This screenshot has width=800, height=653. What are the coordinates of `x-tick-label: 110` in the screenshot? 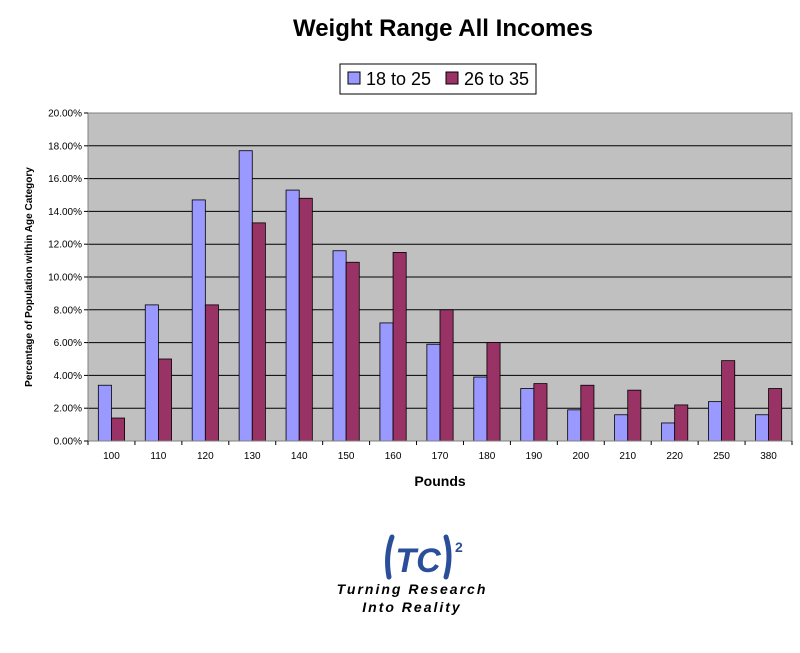 It's located at (158, 456).